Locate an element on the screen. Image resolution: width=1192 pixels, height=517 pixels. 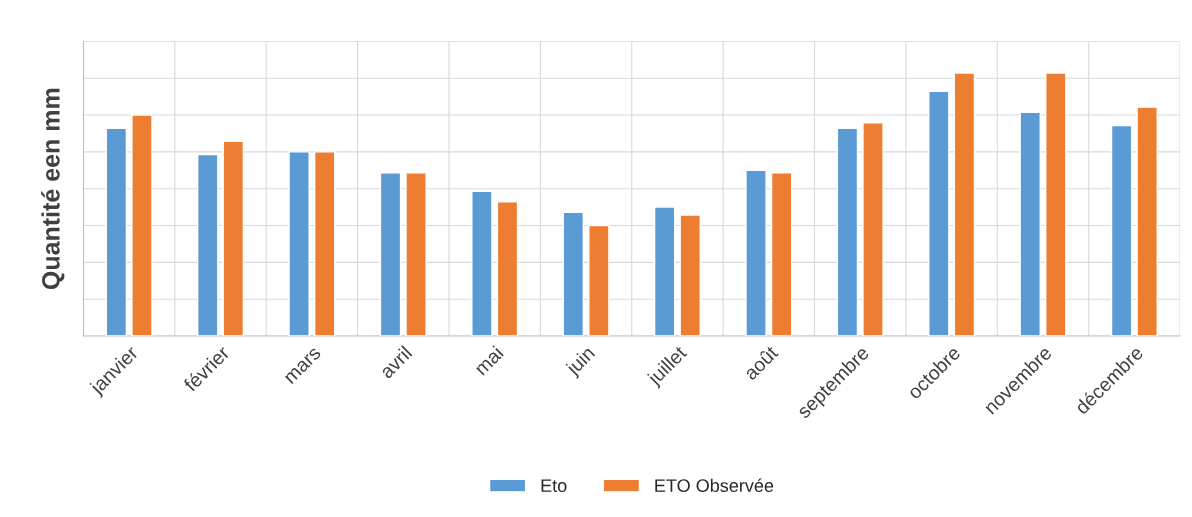
x-tick-label: avril is located at coordinates (395, 362).